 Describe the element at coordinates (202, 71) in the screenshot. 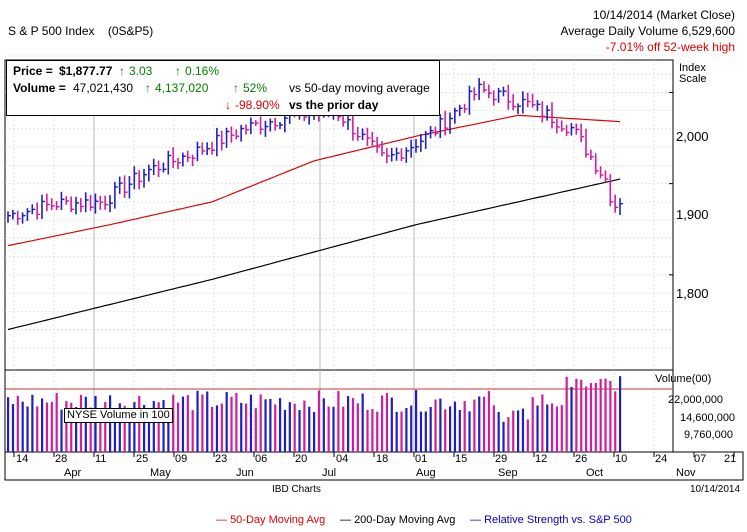

I see `price-change-pct: 0.16%` at that location.